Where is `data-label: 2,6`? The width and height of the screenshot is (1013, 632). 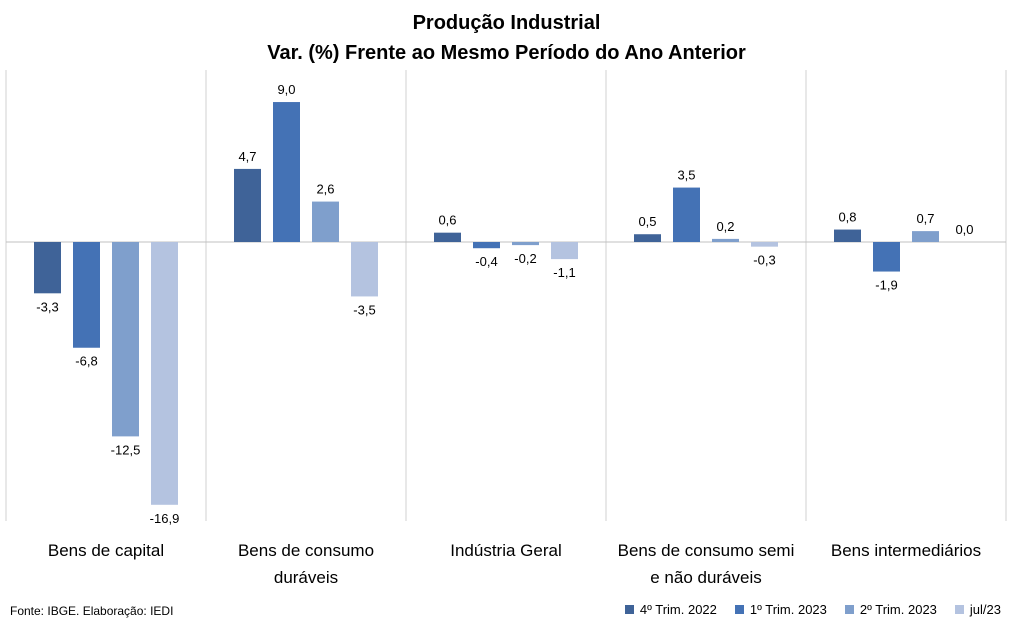
data-label: 2,6 is located at coordinates (325, 189).